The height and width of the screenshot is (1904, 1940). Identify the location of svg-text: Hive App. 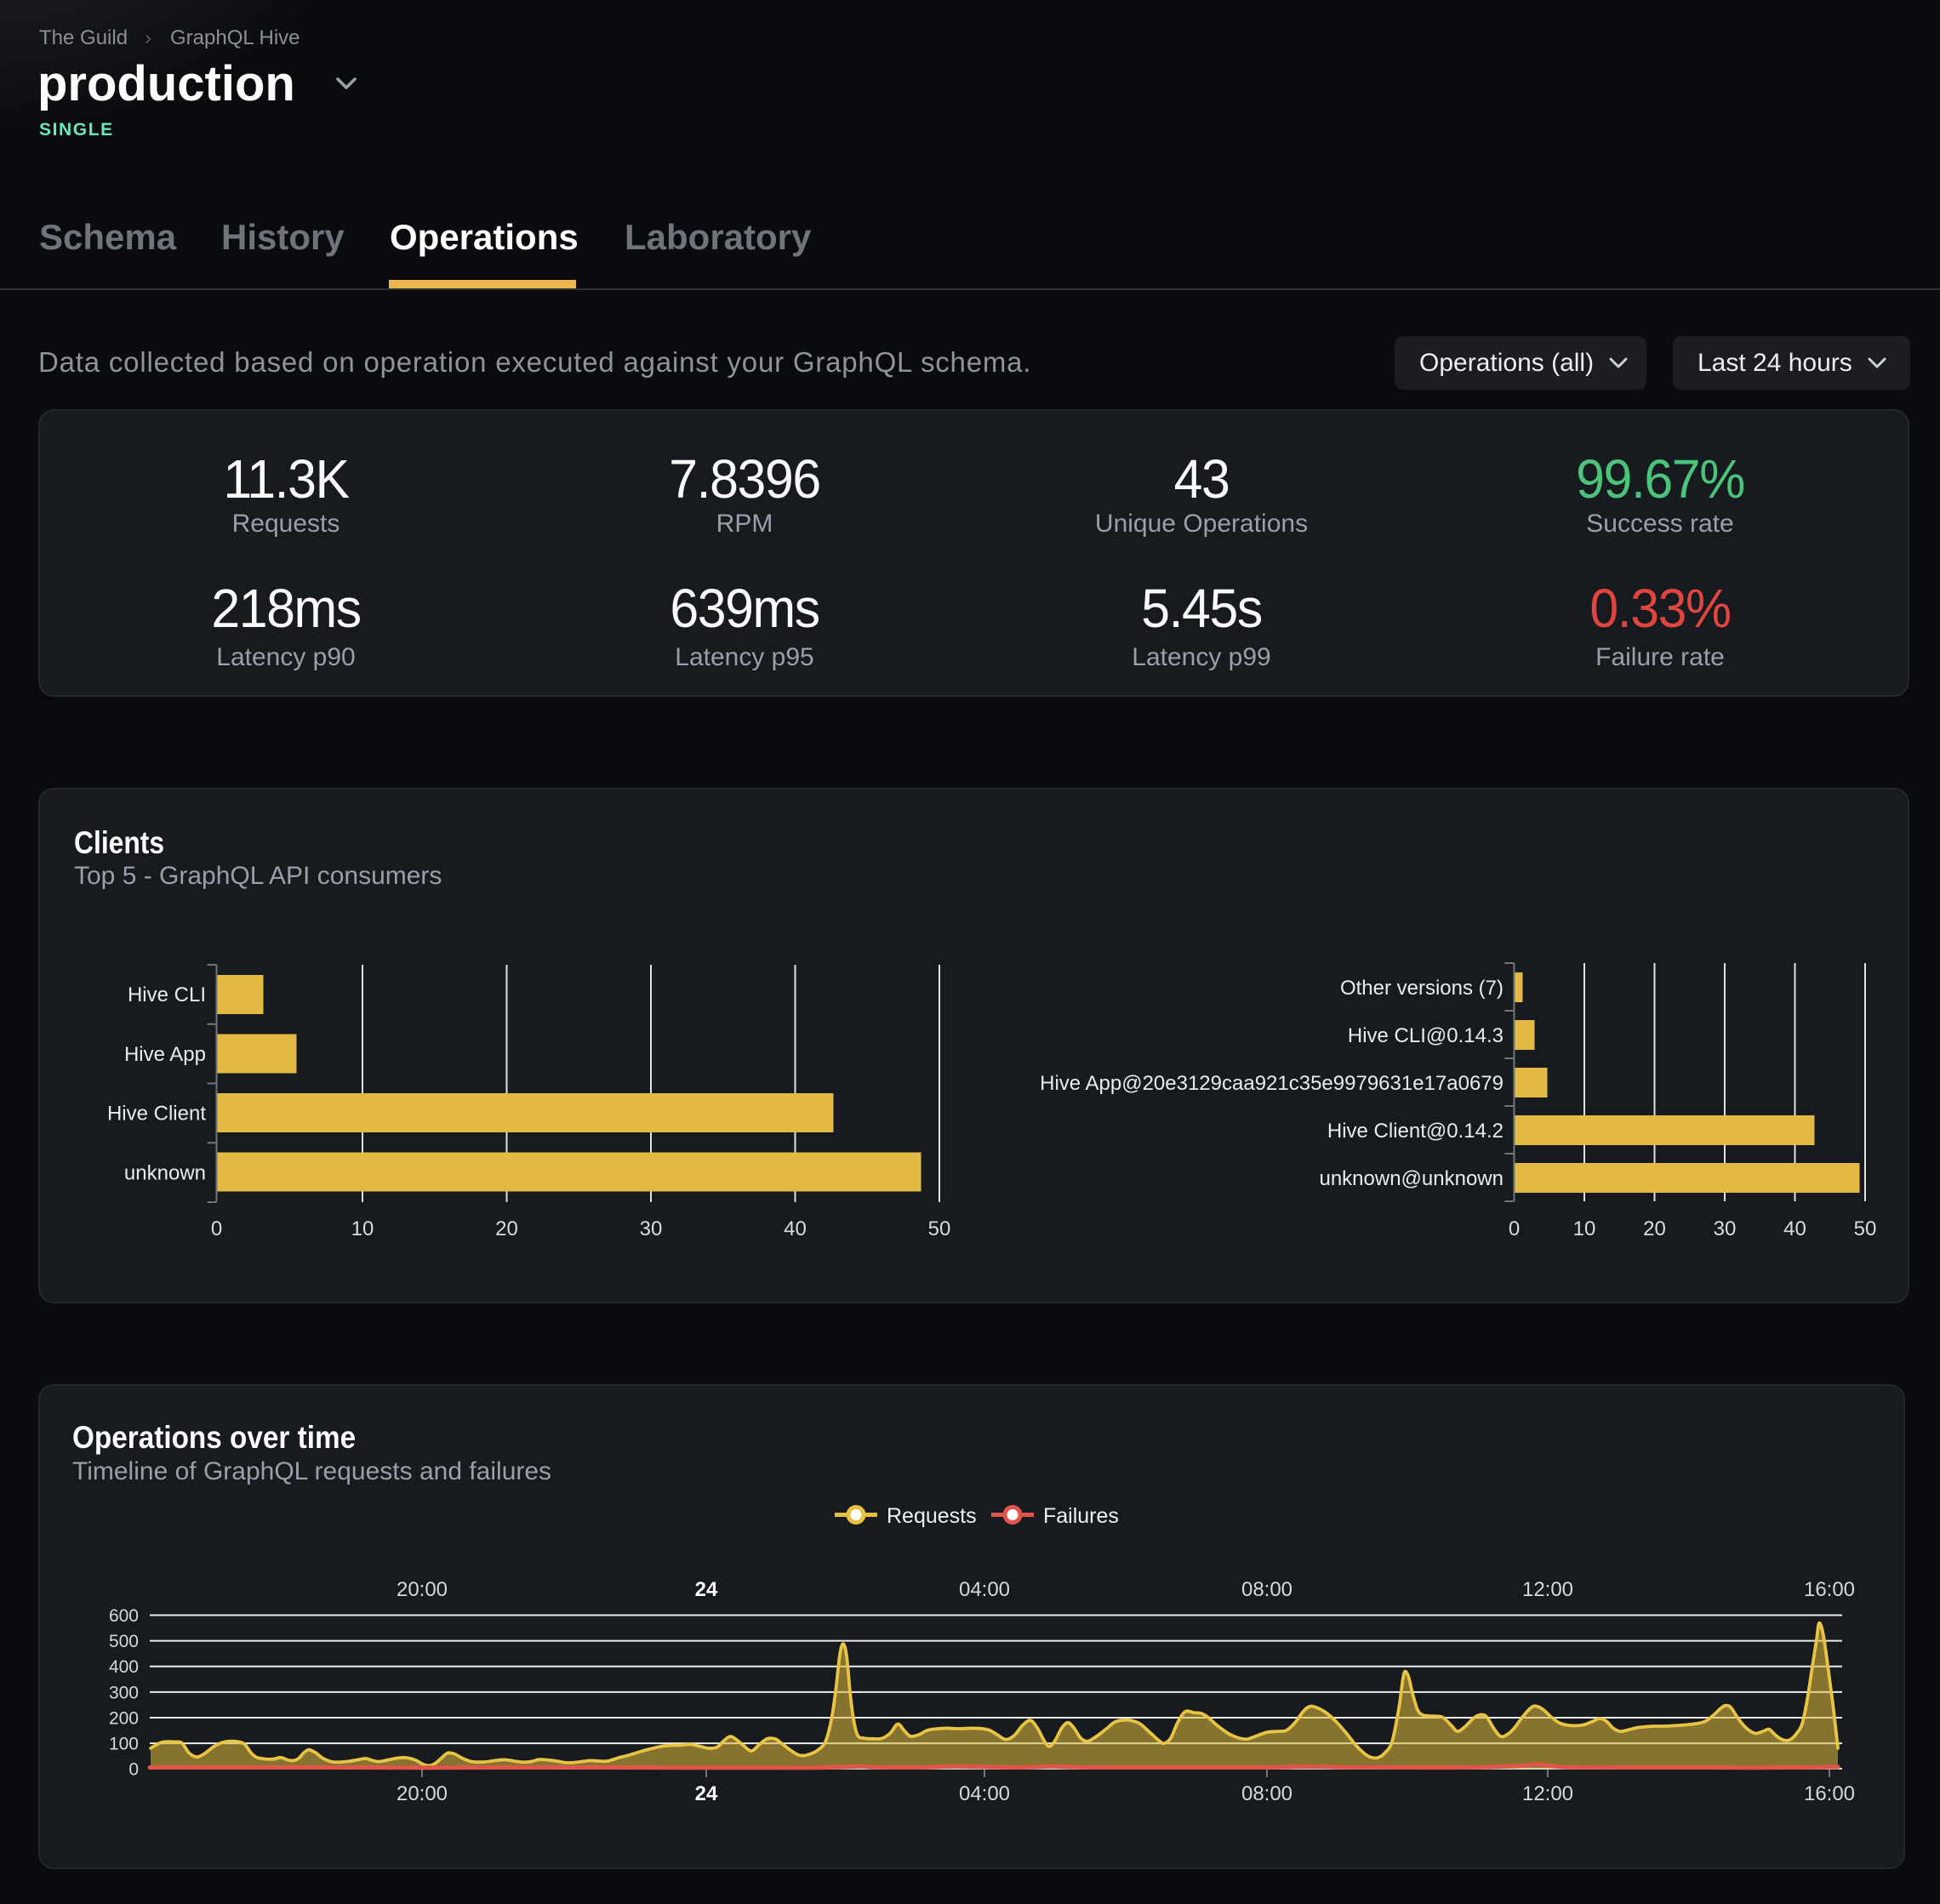
(165, 1054).